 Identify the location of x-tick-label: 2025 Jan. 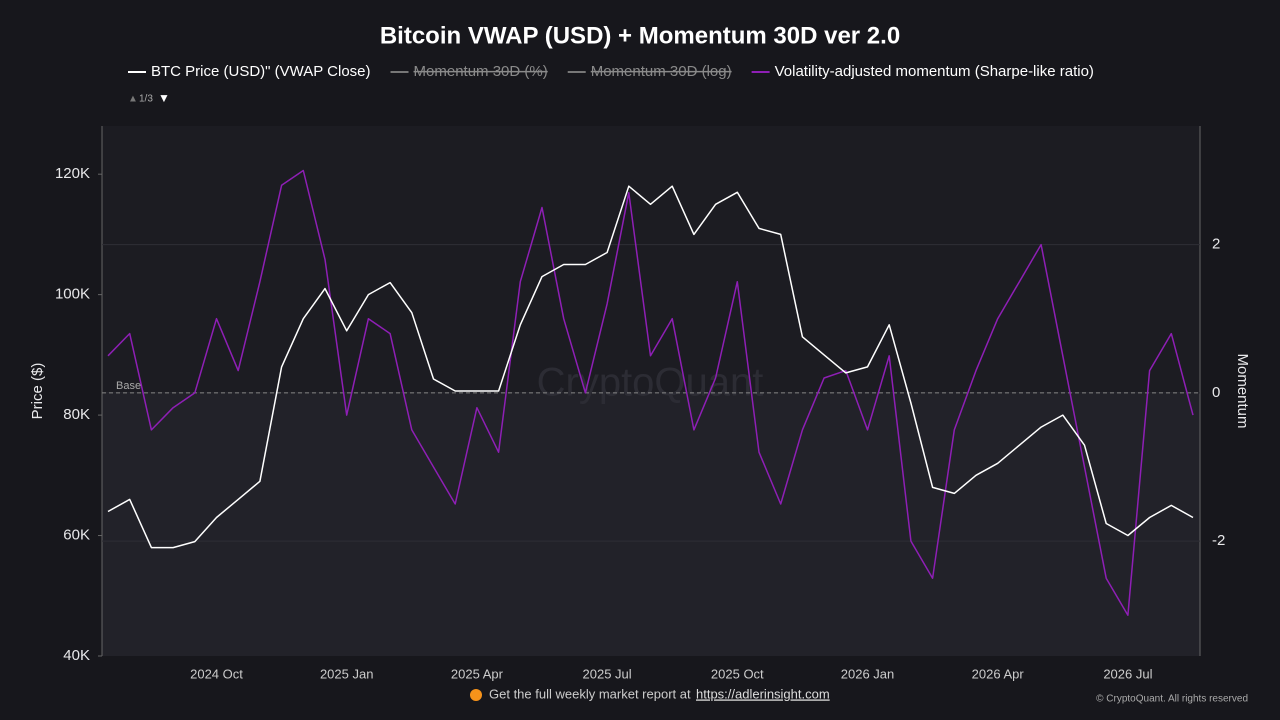
(347, 673).